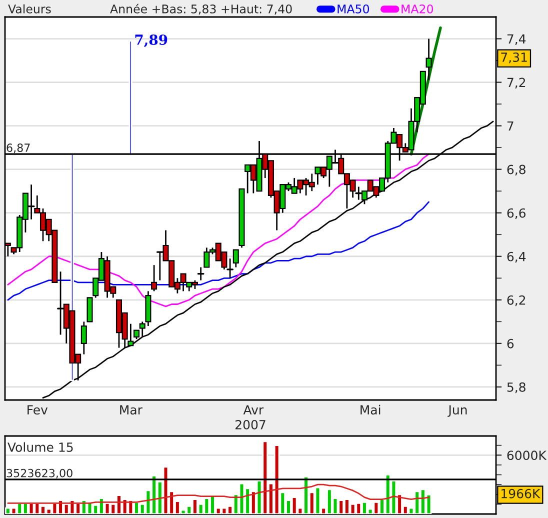 This screenshot has height=518, width=548. Describe the element at coordinates (131, 410) in the screenshot. I see `x-tick-label: Mar` at that location.